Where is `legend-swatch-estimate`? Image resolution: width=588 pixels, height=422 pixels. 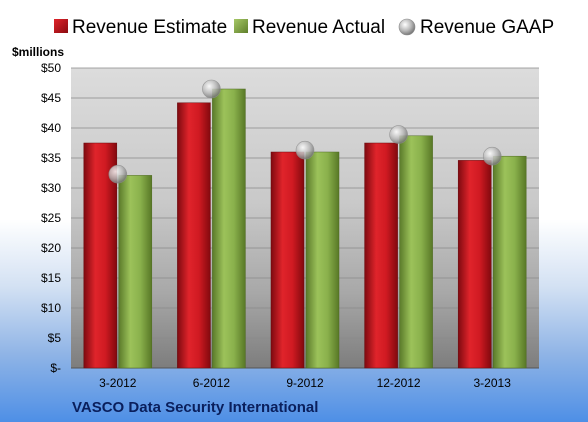 legend-swatch-estimate is located at coordinates (61, 26).